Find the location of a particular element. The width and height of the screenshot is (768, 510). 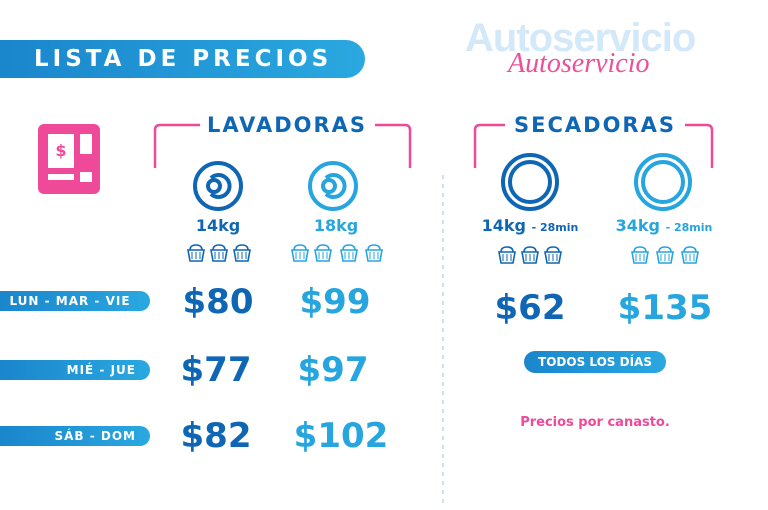

price: $102 is located at coordinates (341, 436).